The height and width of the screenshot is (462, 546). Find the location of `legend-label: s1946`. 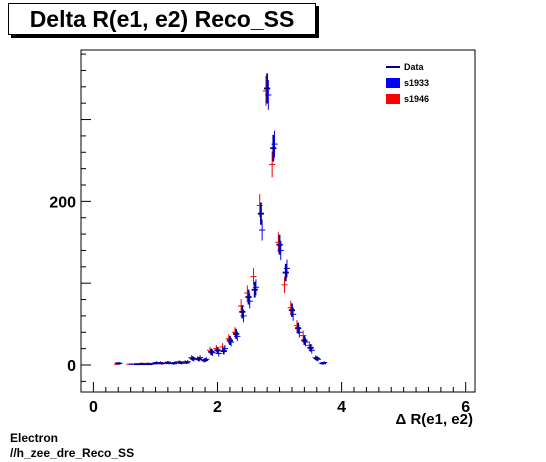

legend-label: s1946 is located at coordinates (416, 99).